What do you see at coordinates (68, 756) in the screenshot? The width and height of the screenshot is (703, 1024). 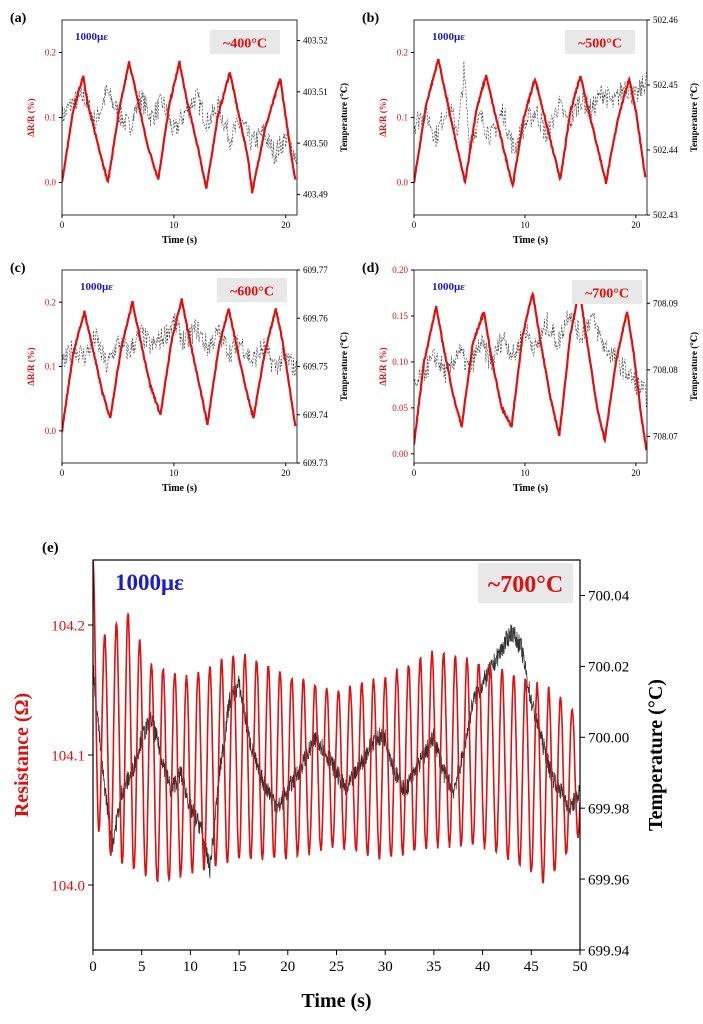 I see `y-left-tick-label-e: 104.1` at bounding box center [68, 756].